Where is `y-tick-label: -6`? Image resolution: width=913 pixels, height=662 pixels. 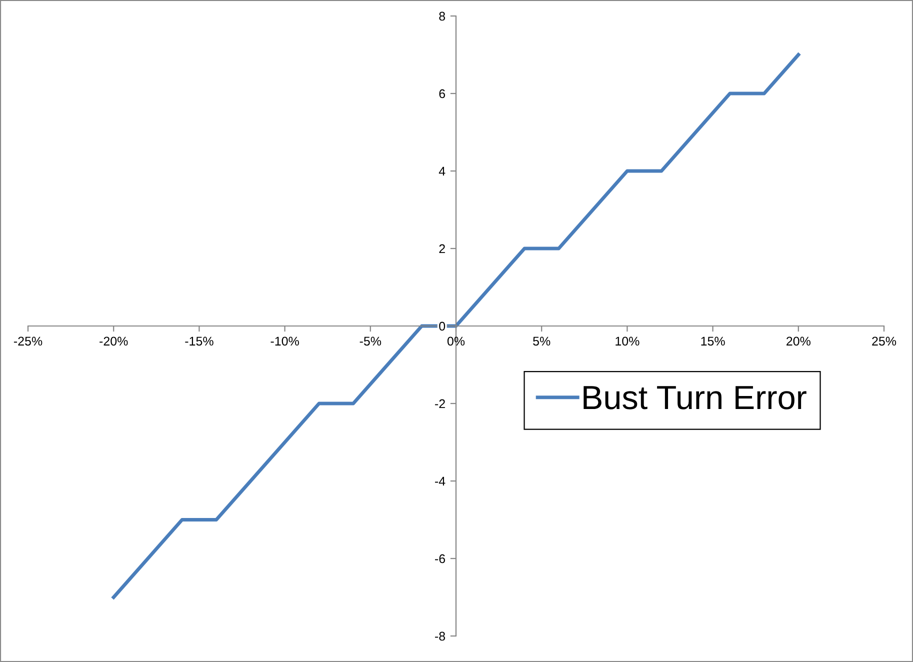
y-tick-label: -6 is located at coordinates (440, 559).